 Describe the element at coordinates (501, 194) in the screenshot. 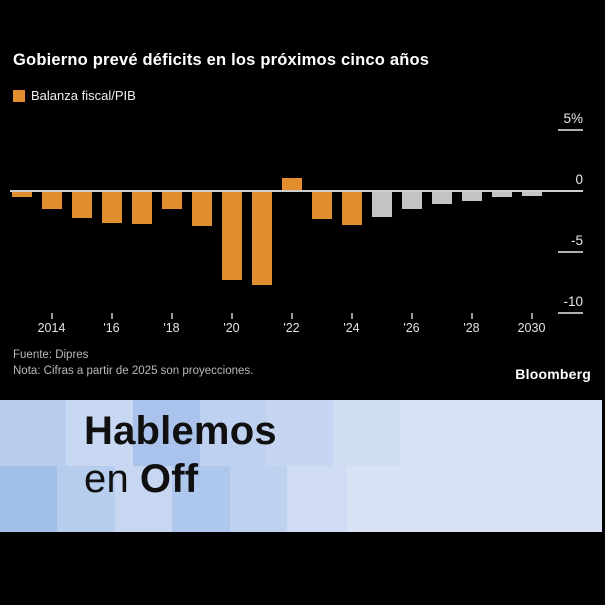

I see `bar-2029` at that location.